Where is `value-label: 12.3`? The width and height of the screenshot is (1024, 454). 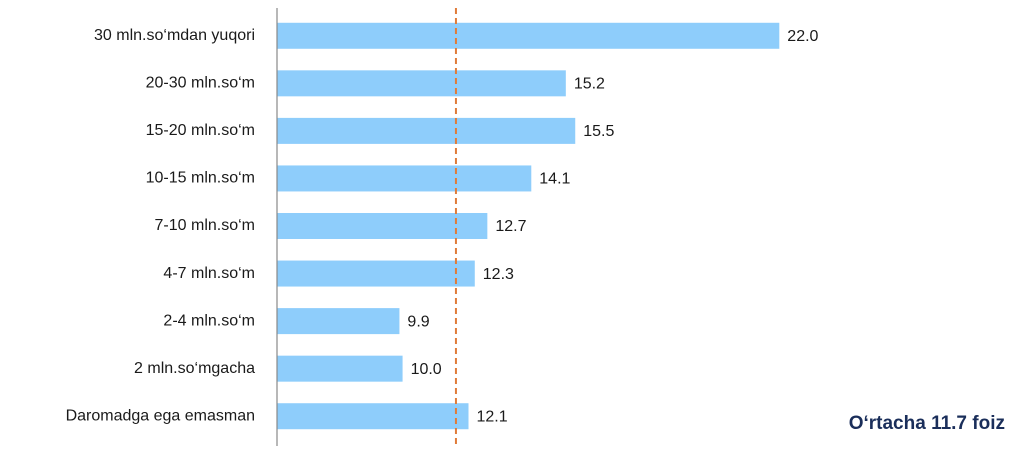 value-label: 12.3 is located at coordinates (498, 274).